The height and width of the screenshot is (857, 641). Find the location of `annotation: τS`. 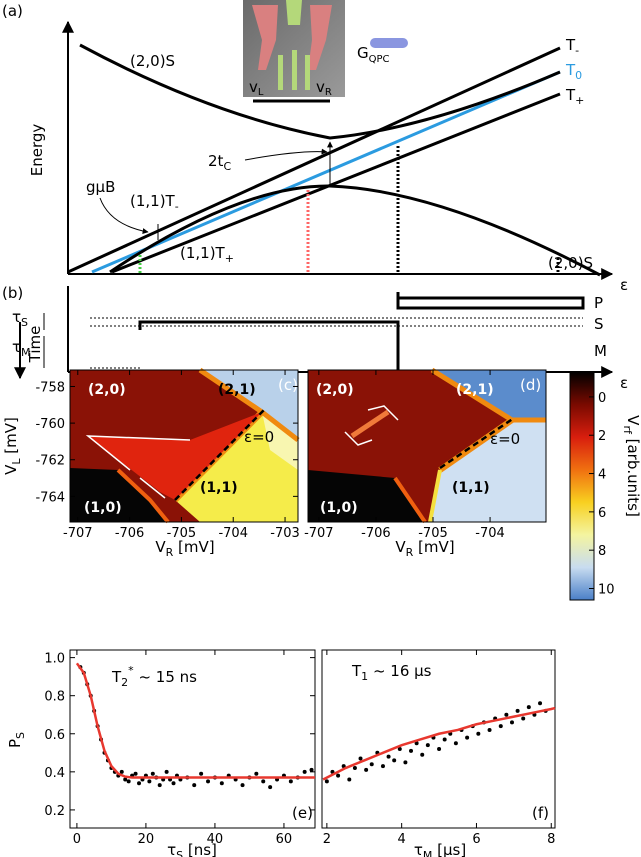

annotation: τS is located at coordinates (20, 318).